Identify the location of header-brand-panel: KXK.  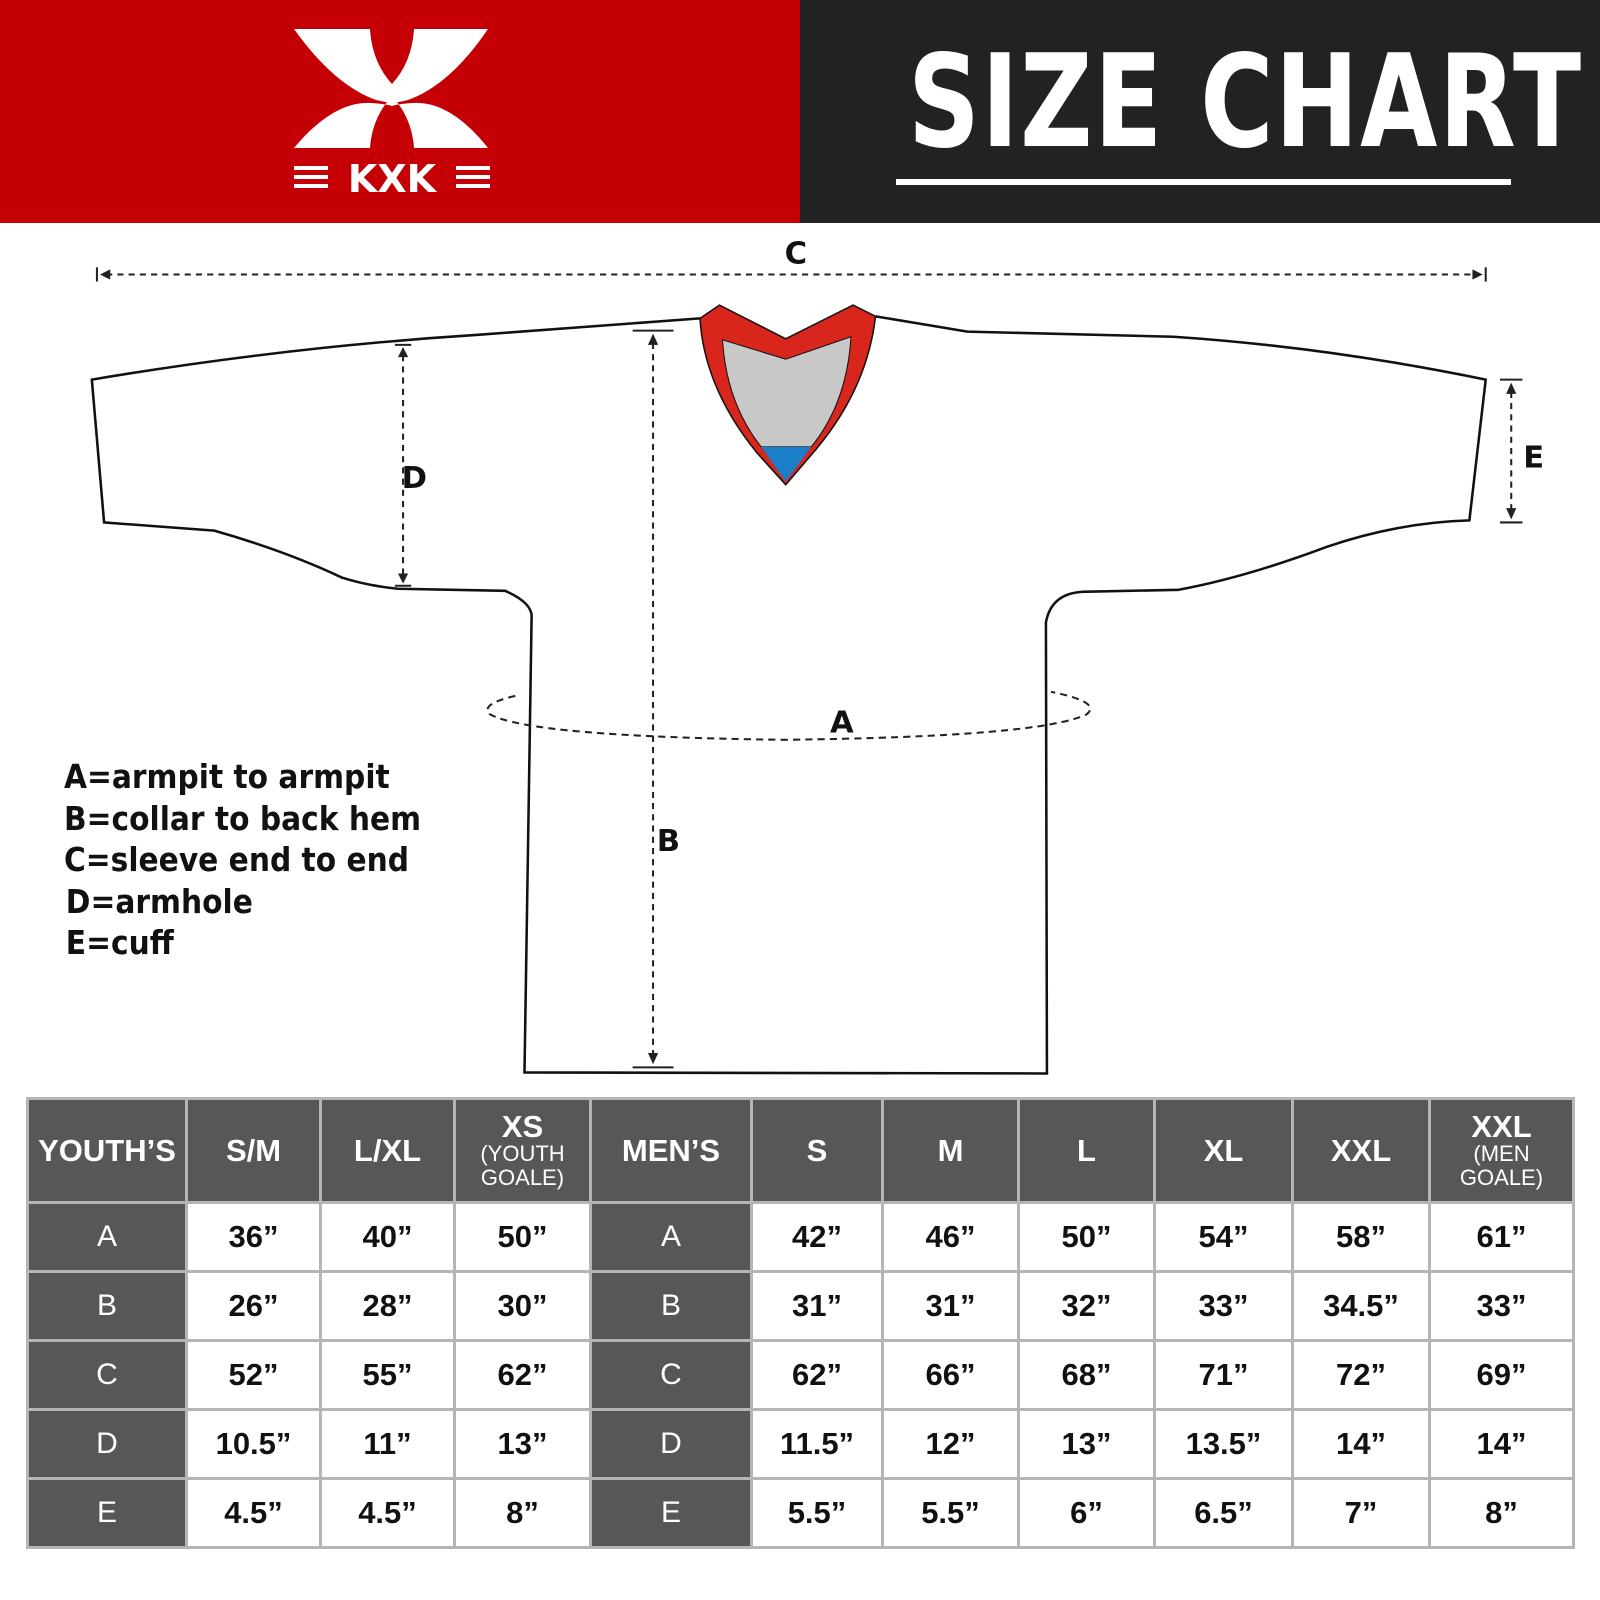
(400, 111).